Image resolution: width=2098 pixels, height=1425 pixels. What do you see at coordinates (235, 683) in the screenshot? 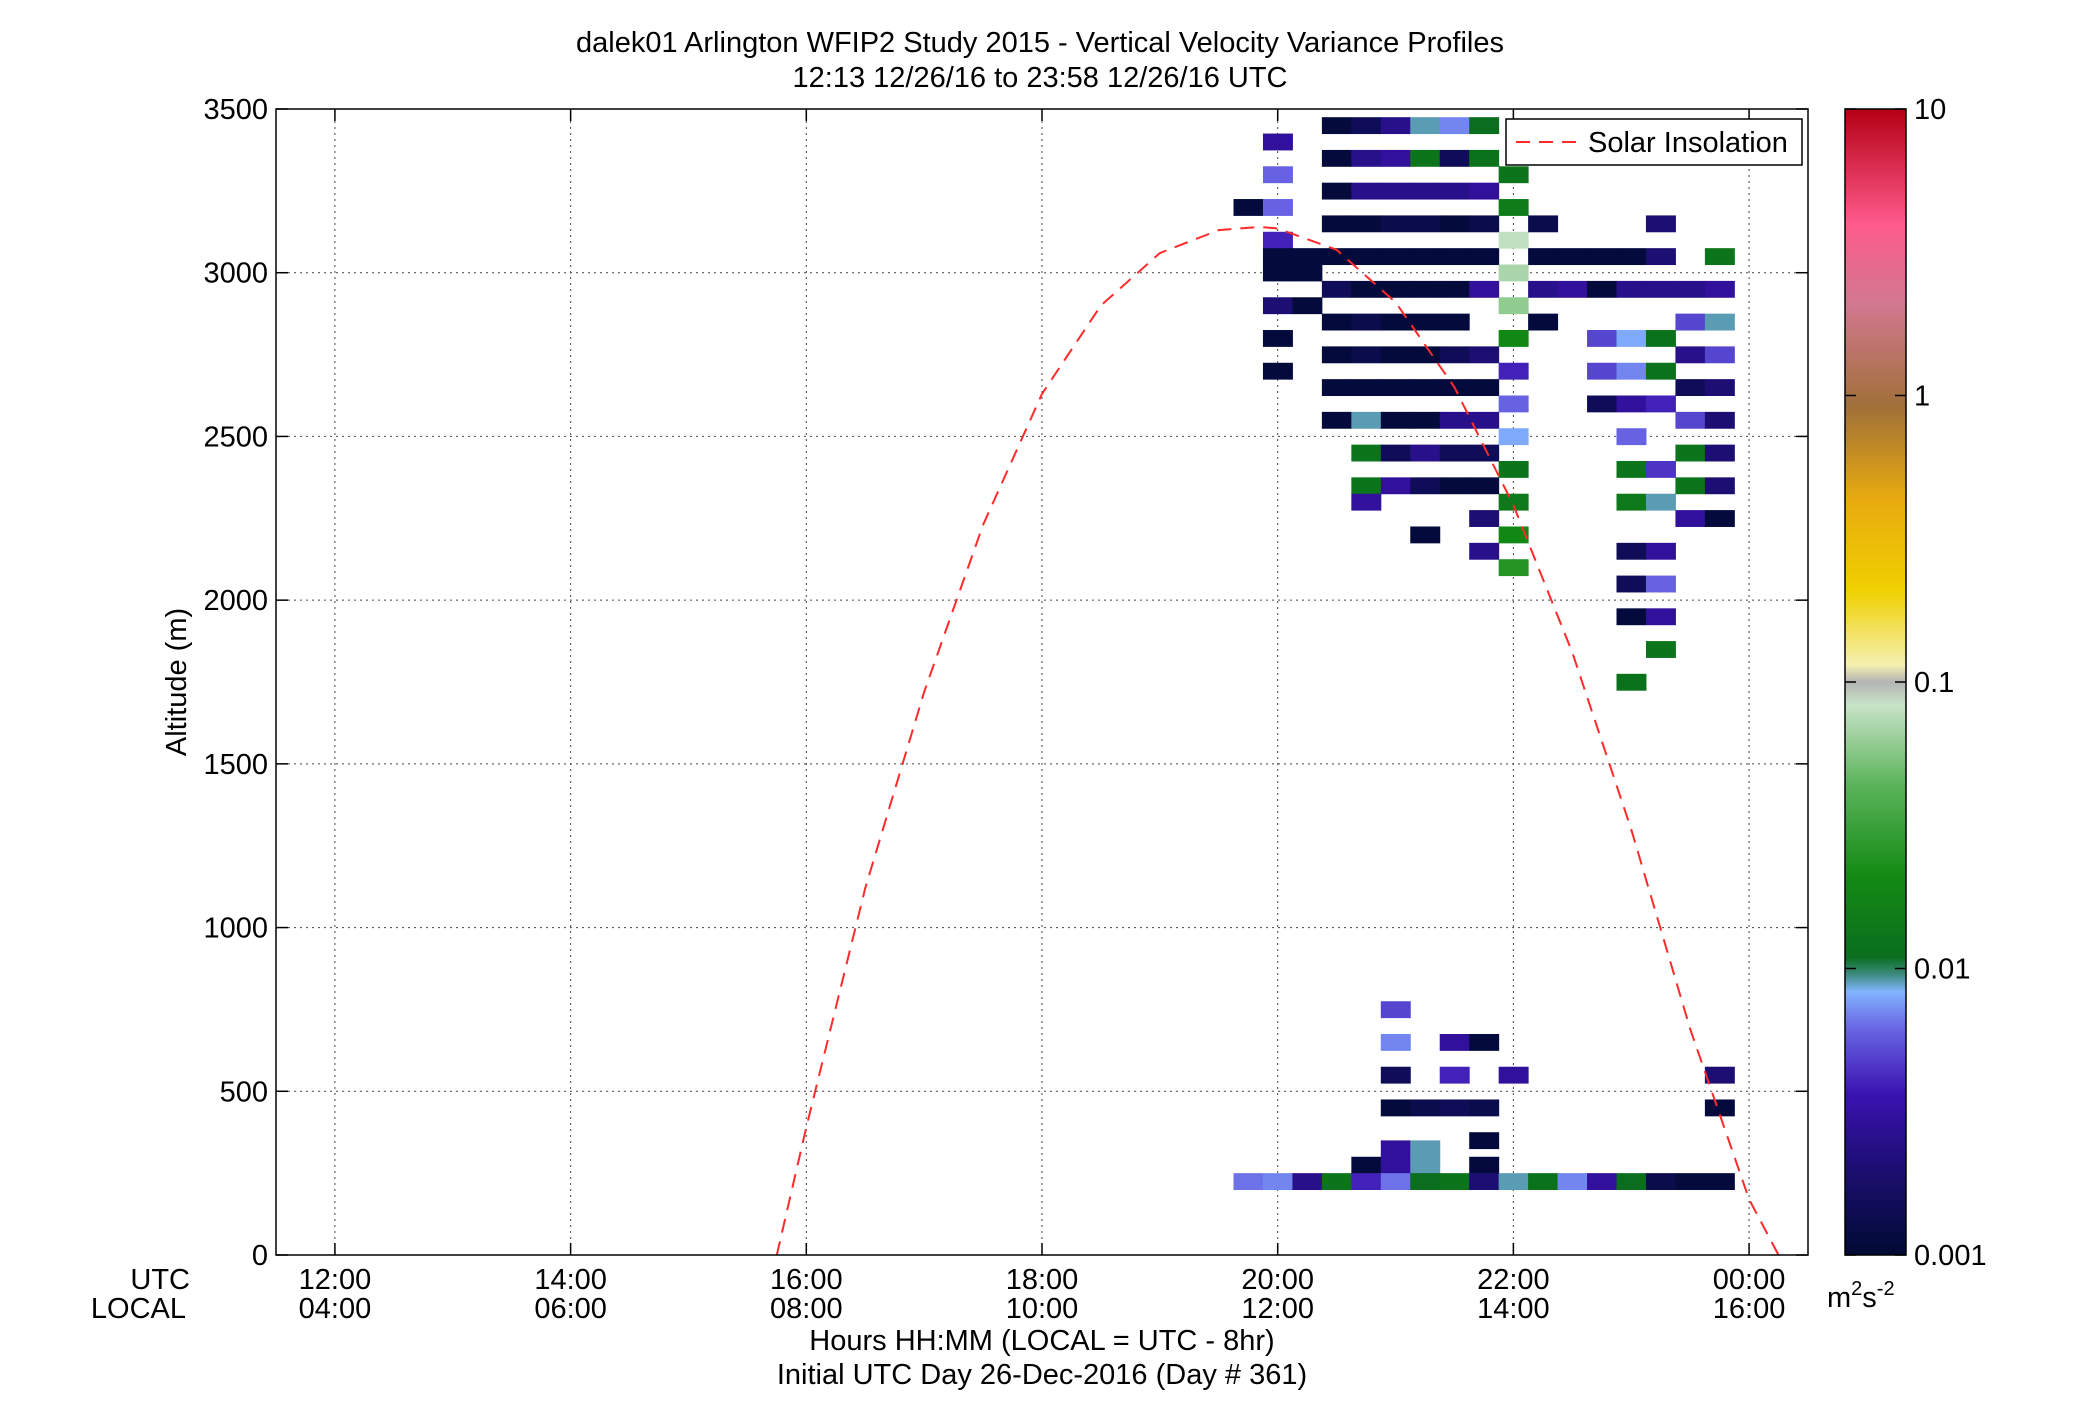
I see `y-tick-labels: 0 500 1000 1500 2000 2500 3000 3500` at bounding box center [235, 683].